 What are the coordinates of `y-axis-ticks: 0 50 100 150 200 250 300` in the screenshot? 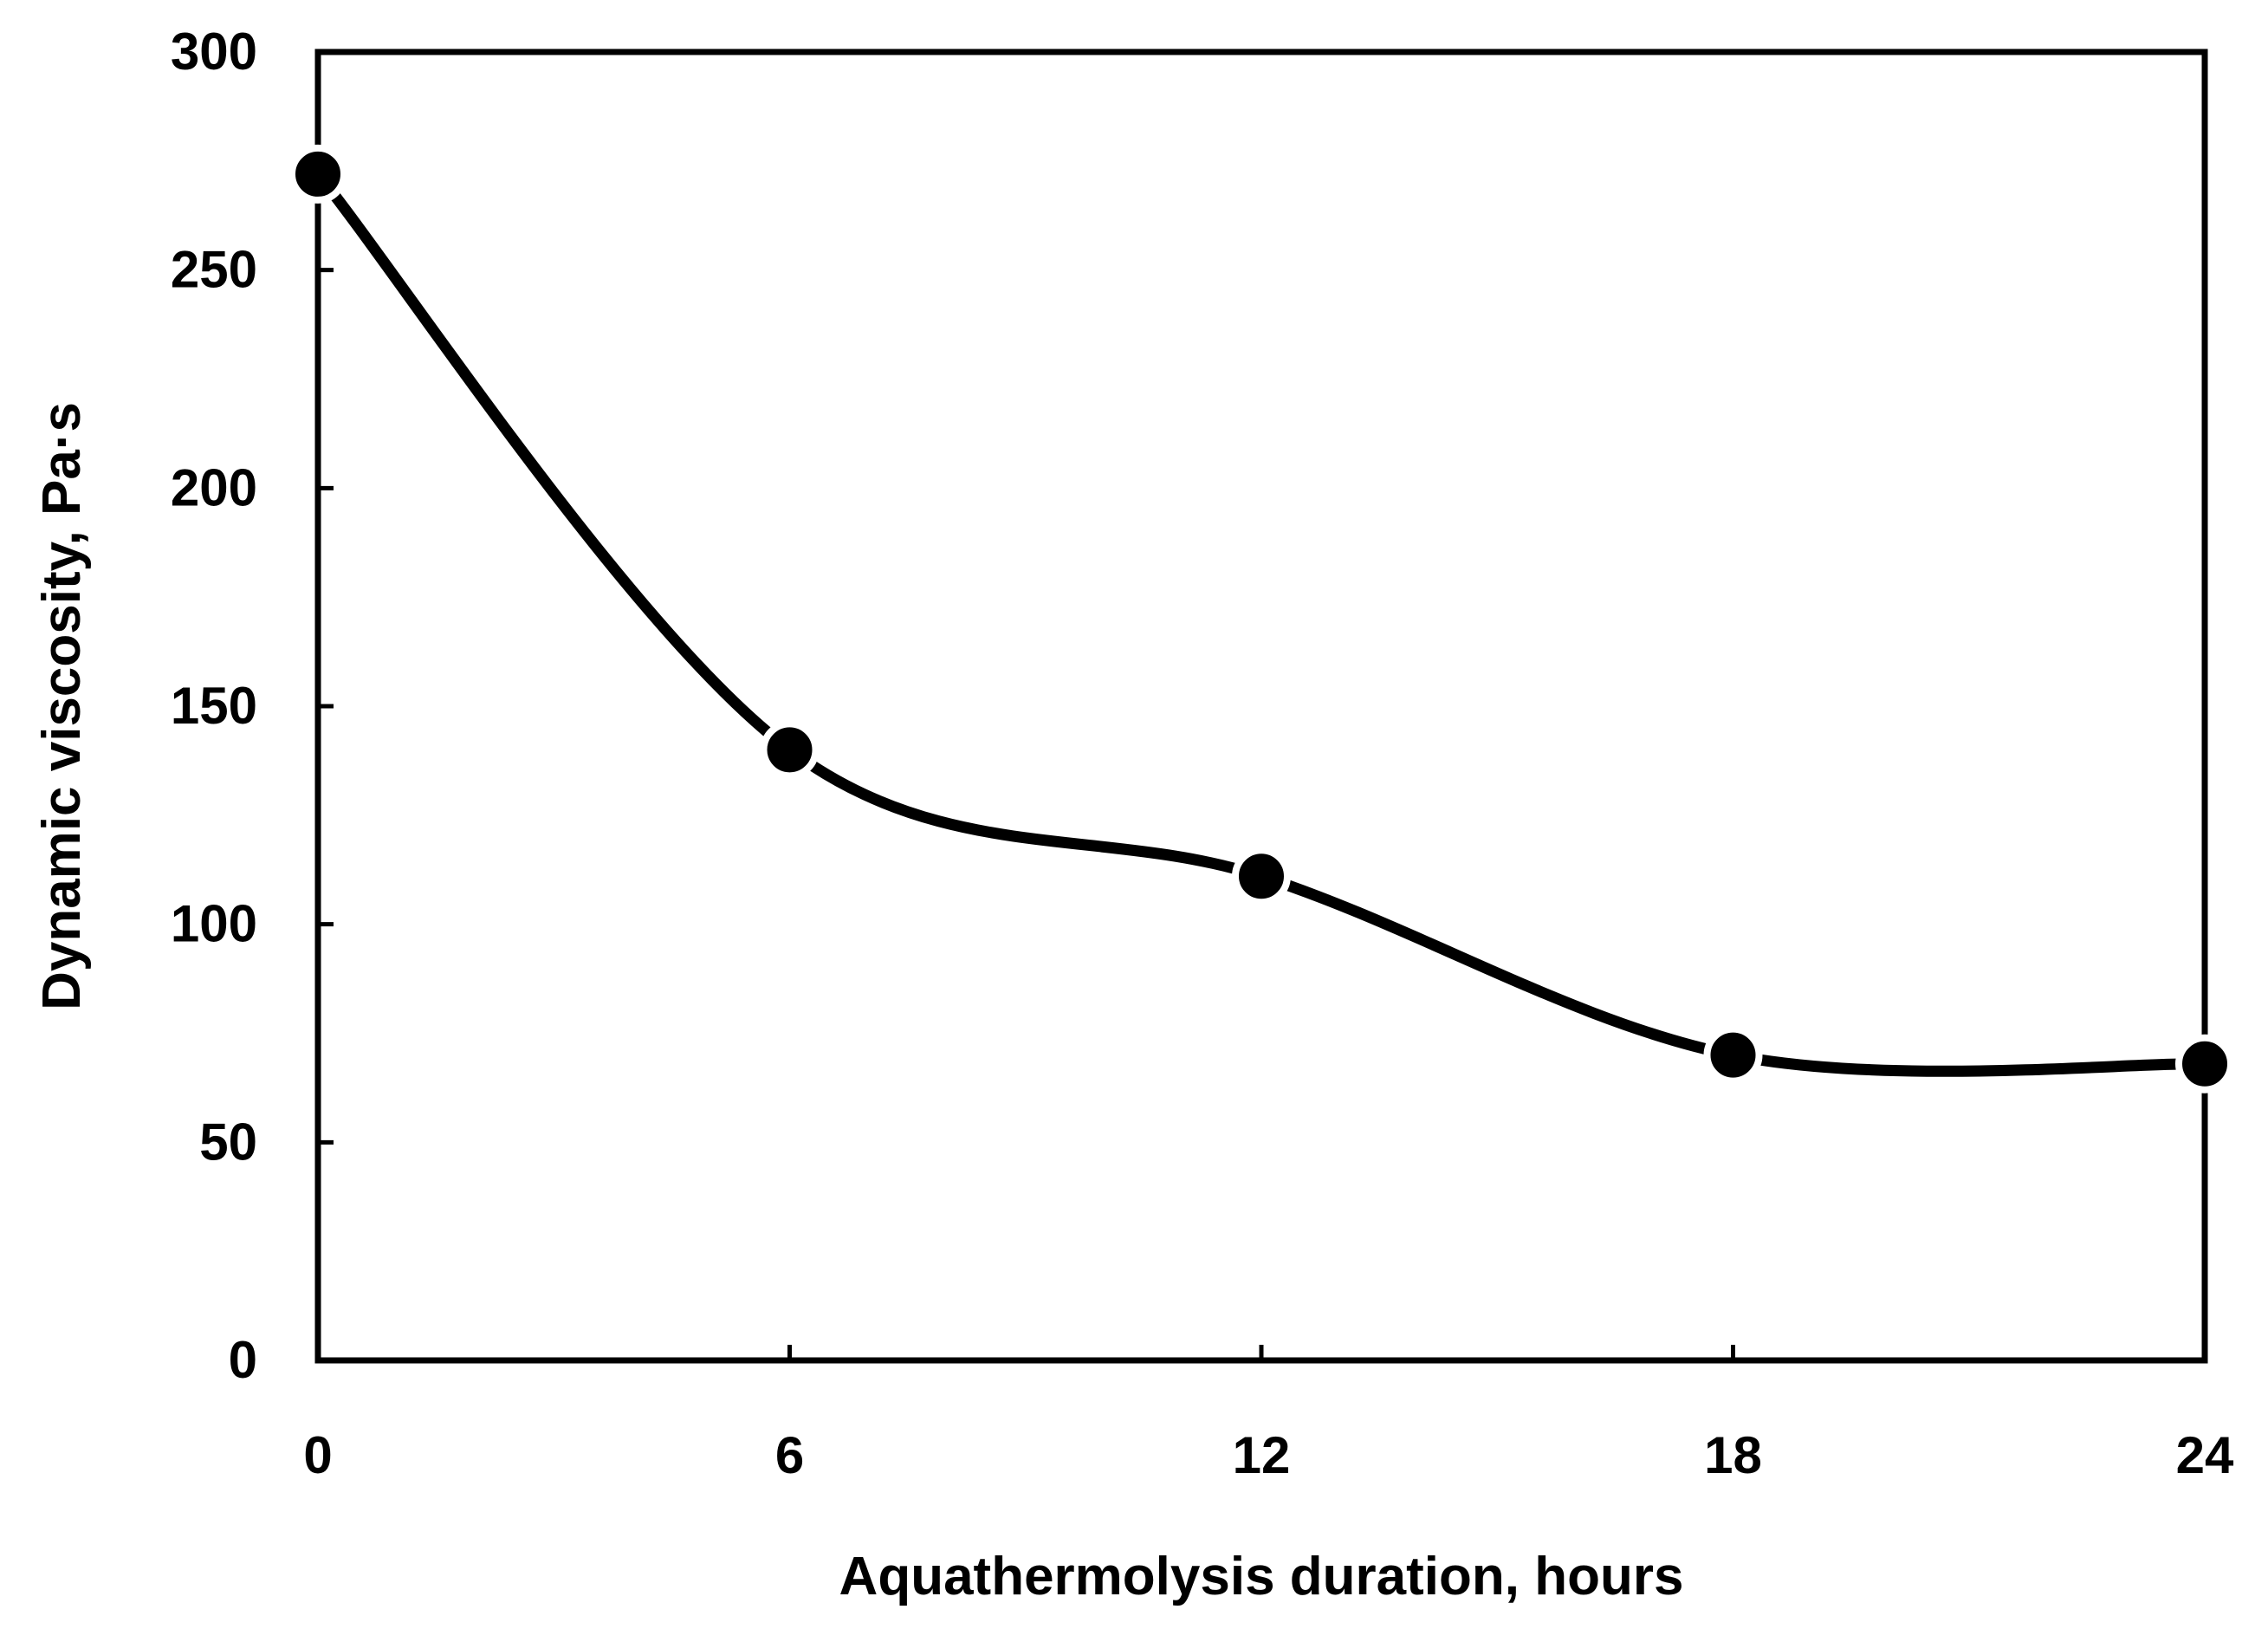 It's located at (252, 706).